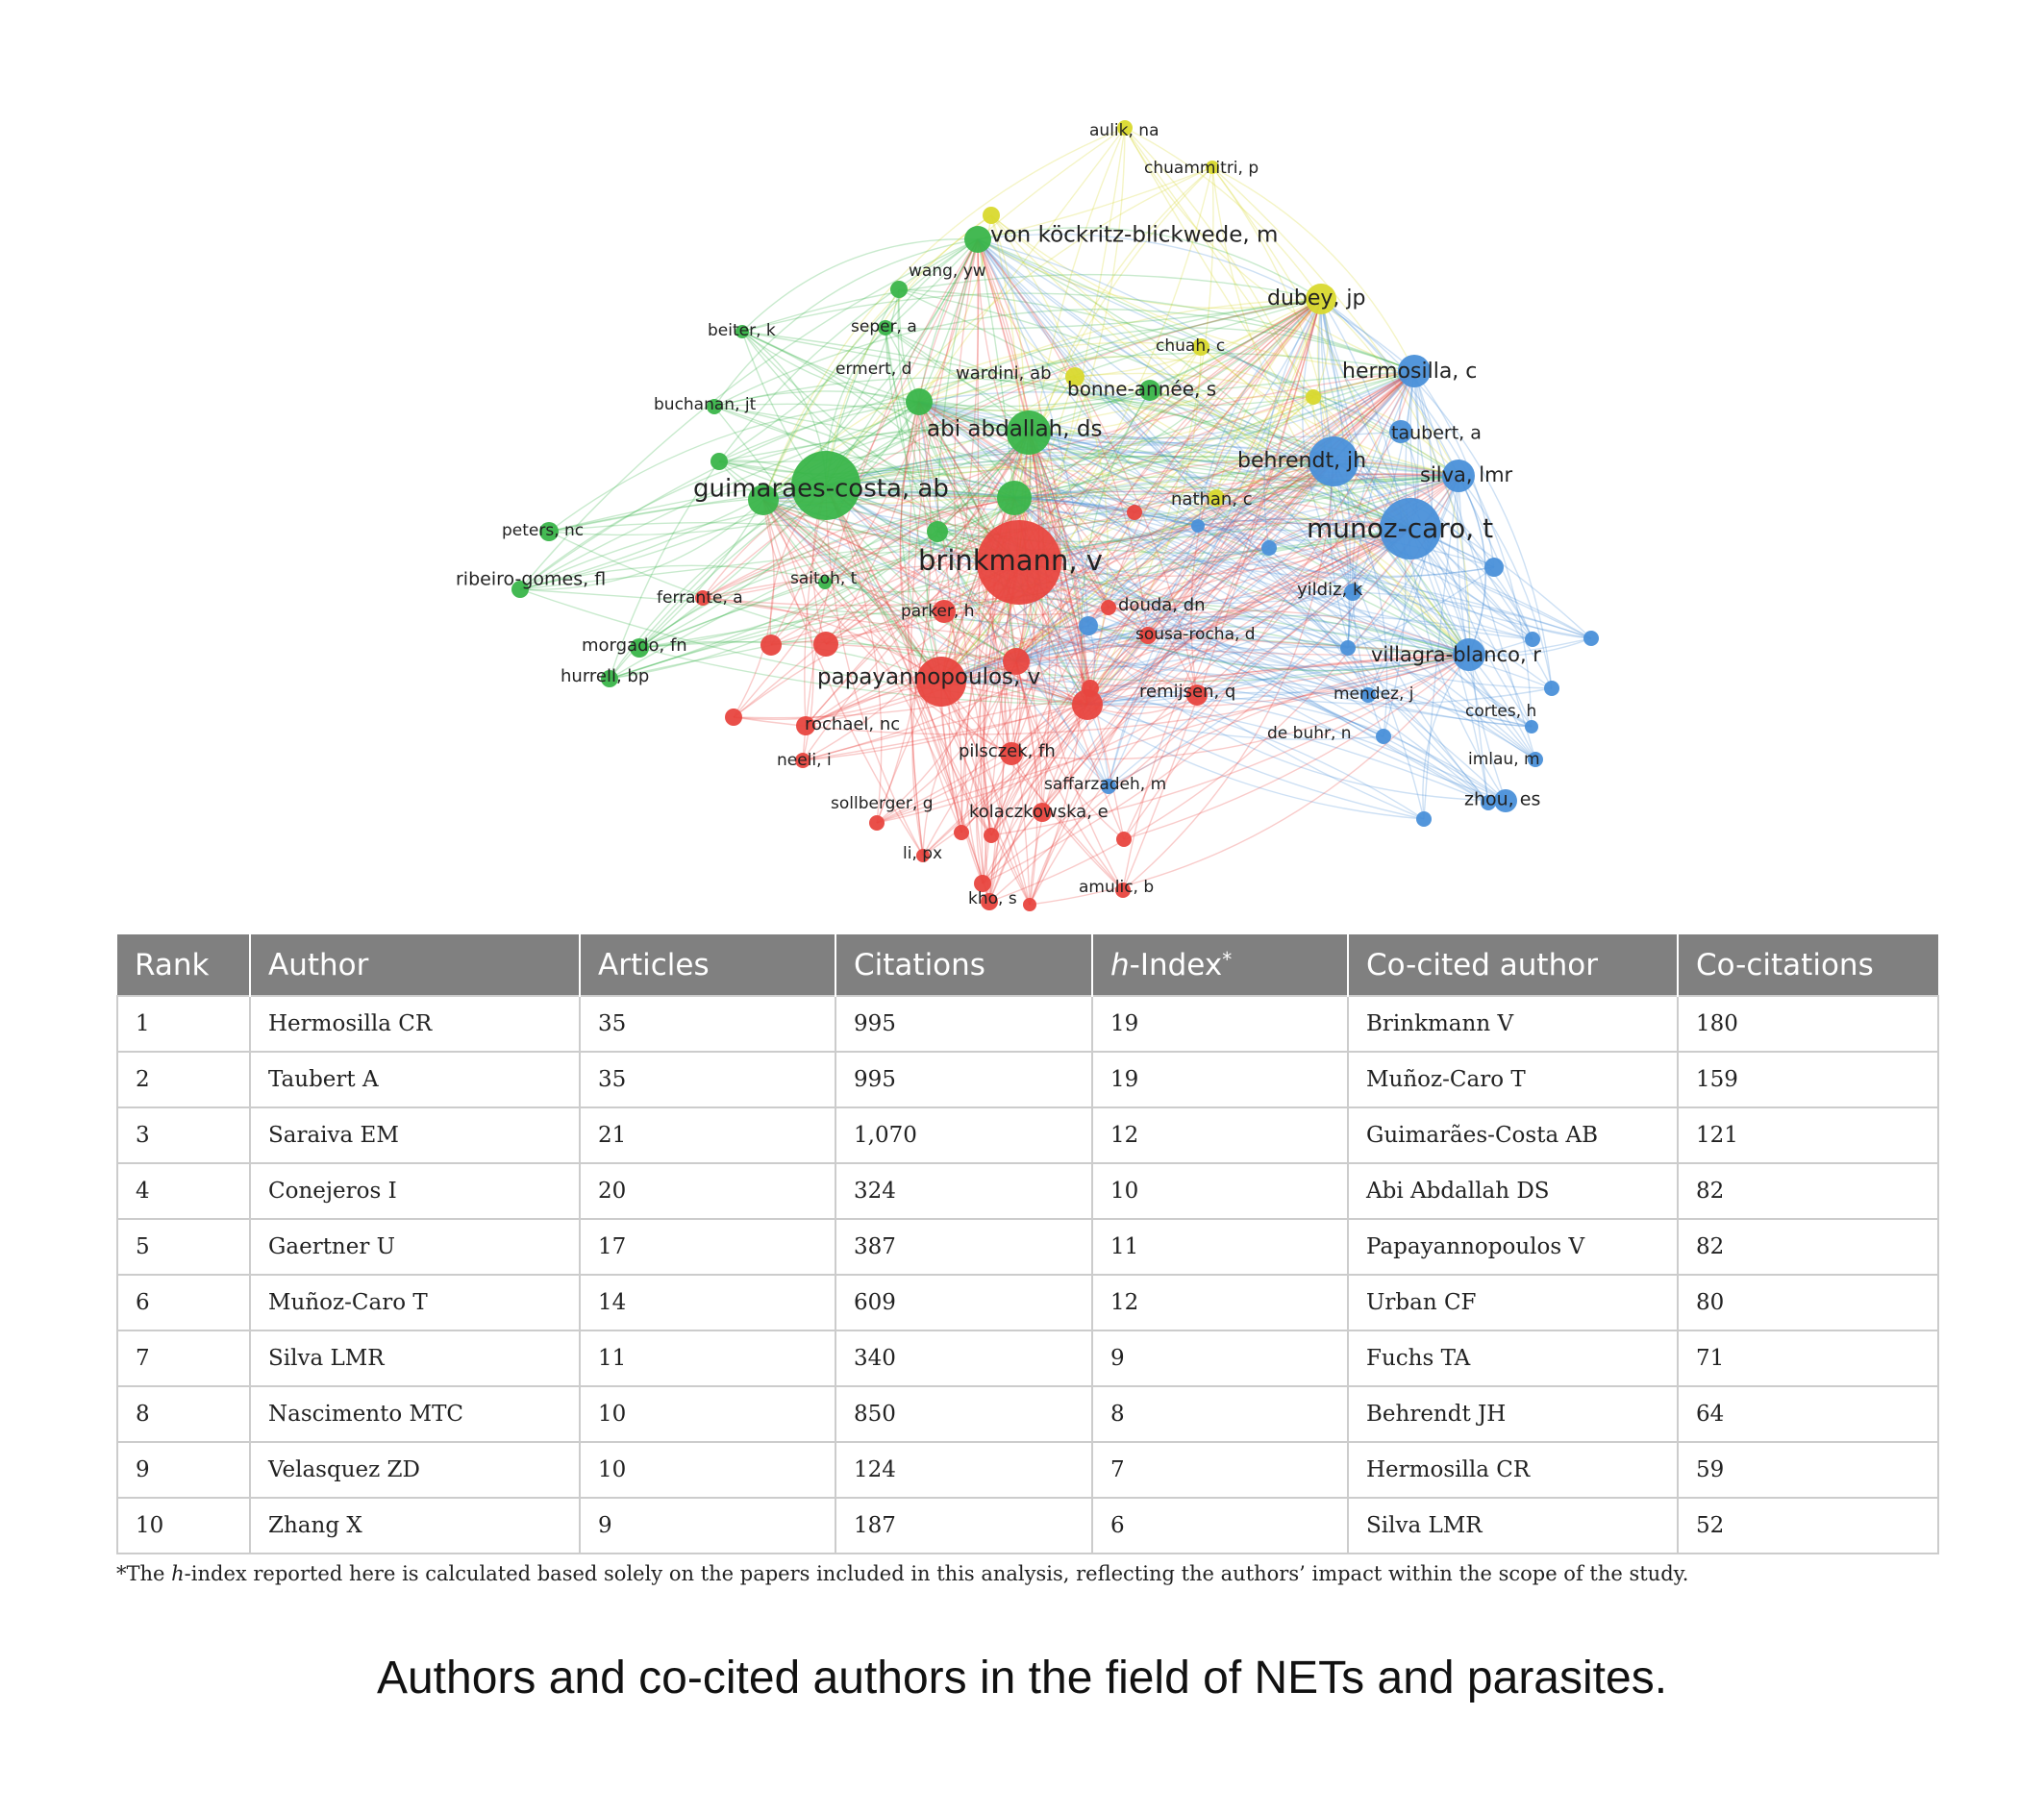 The height and width of the screenshot is (1815, 2044). Describe the element at coordinates (1808, 1024) in the screenshot. I see `cell-cocitations: 180` at that location.